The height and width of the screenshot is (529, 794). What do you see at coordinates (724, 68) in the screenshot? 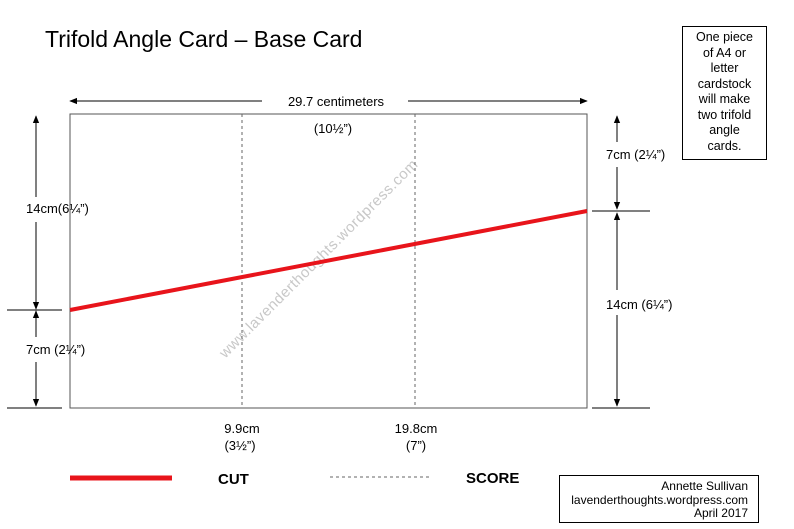
I see `note-line: letter` at bounding box center [724, 68].